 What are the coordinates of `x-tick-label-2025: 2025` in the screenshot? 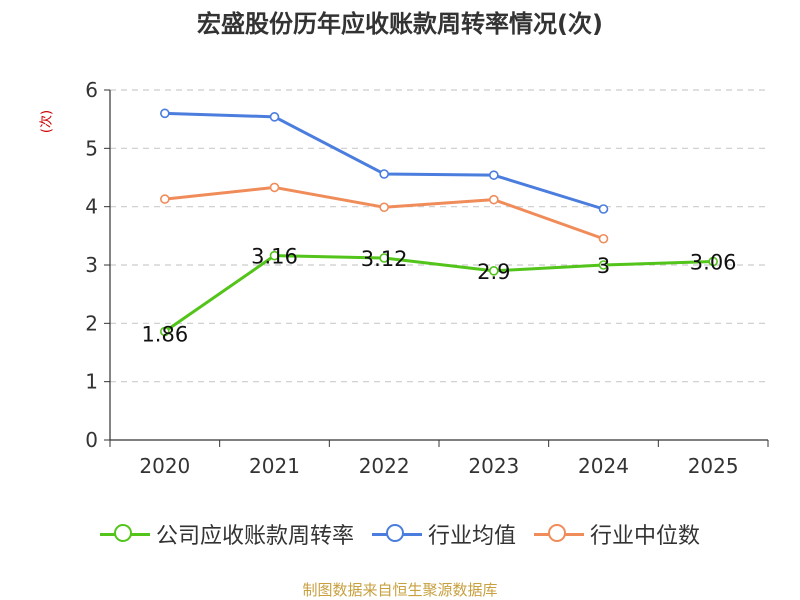 It's located at (713, 466).